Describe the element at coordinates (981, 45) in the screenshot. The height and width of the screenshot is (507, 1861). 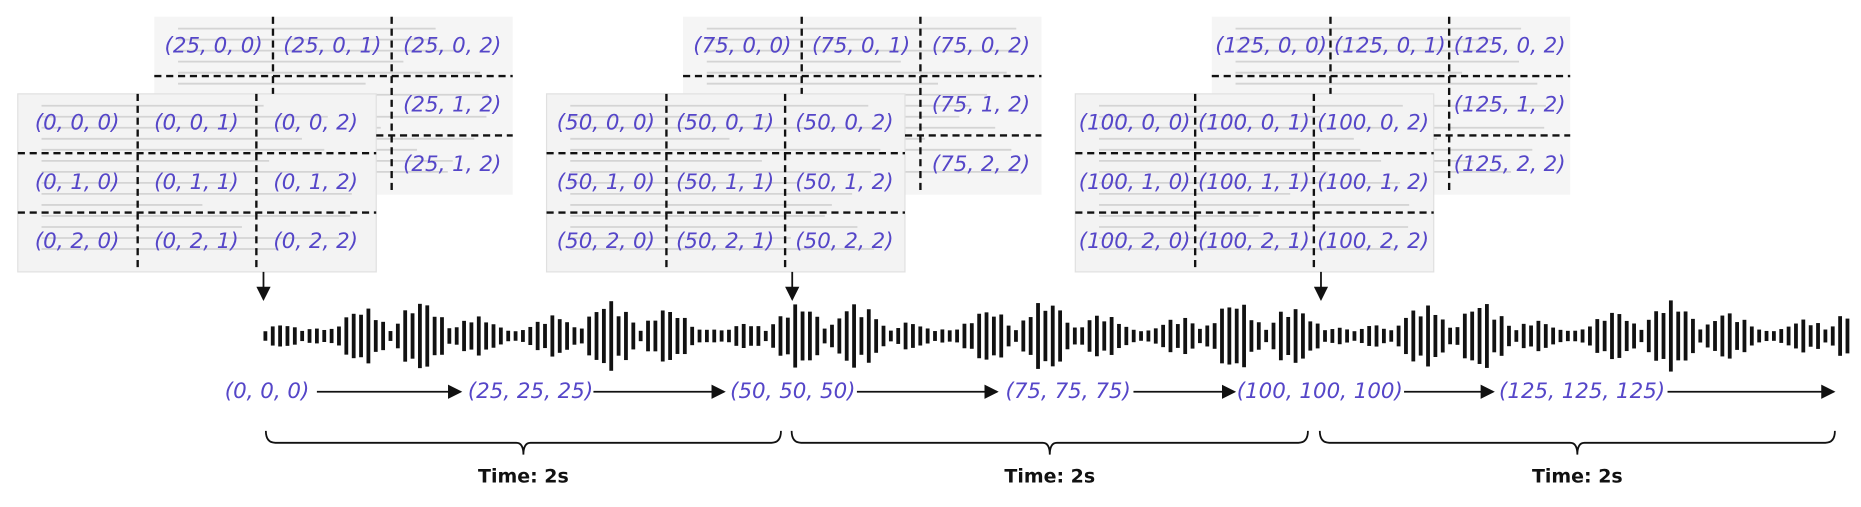
I see `position-id: (75, 0, 2)` at that location.